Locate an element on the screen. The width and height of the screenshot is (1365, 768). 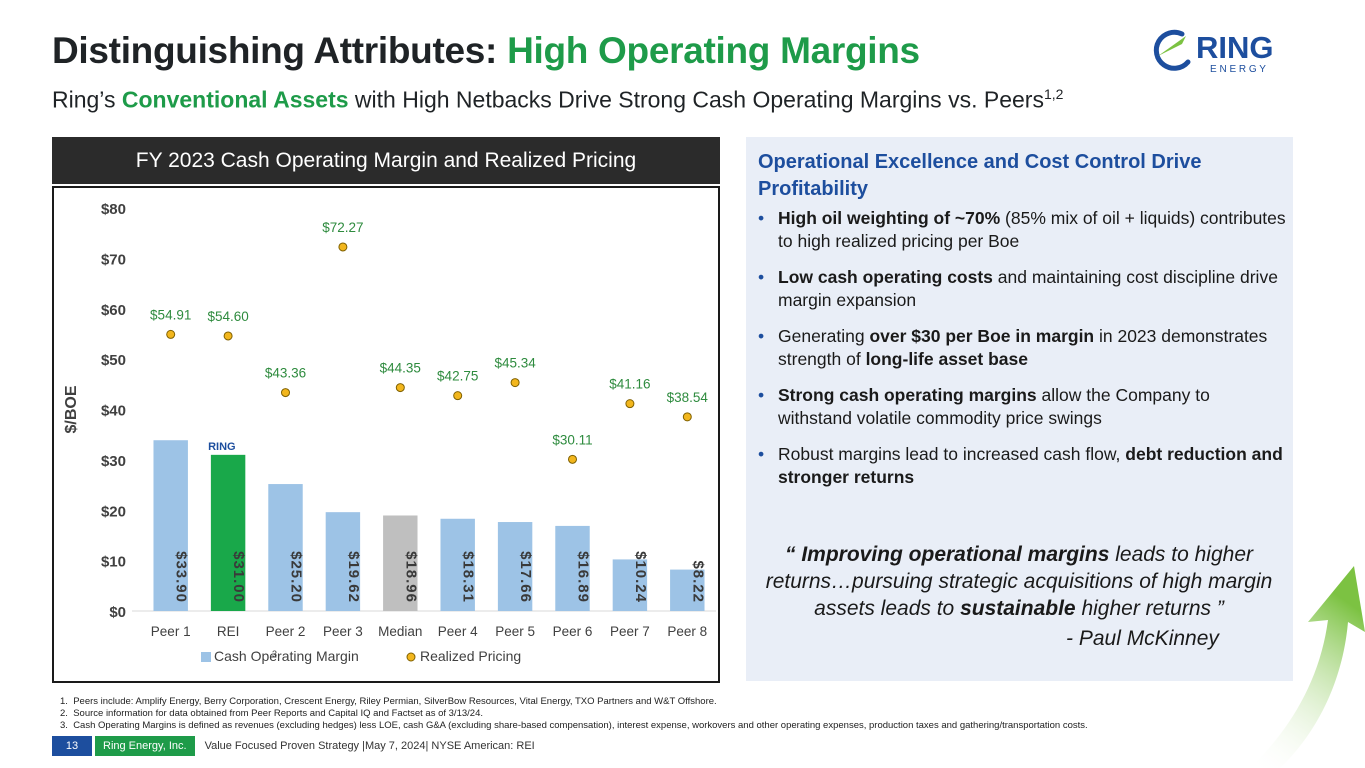
bullet-bold: debt reduction and stronger returns is located at coordinates (1030, 465).